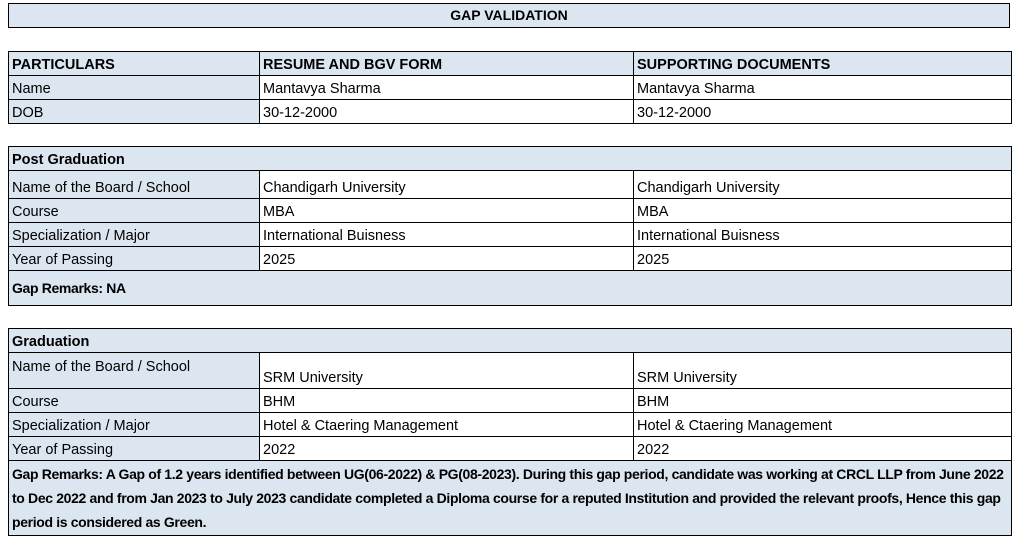 Image resolution: width=1017 pixels, height=536 pixels. I want to click on resume-value: 30-12-2000, so click(446, 111).